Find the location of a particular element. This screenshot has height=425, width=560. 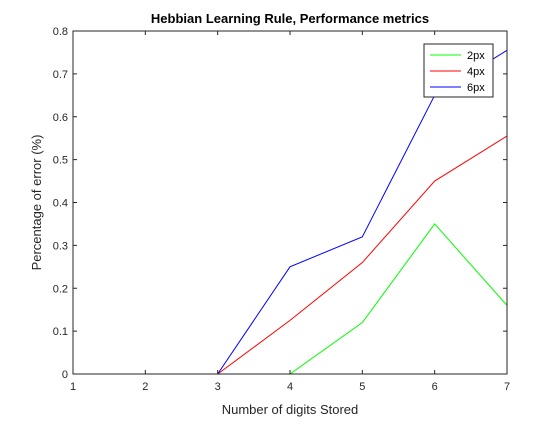

x-tick-label: 2 is located at coordinates (145, 387).